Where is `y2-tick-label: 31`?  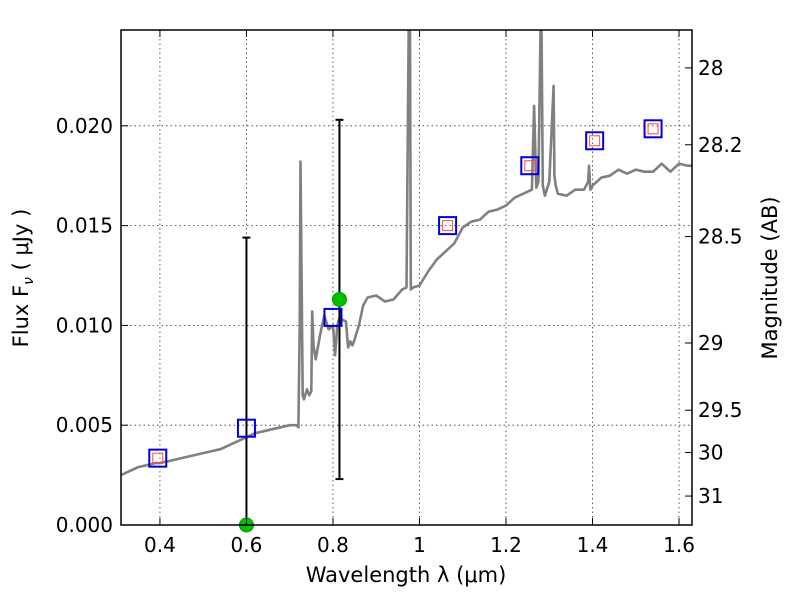
y2-tick-label: 31 is located at coordinates (710, 496).